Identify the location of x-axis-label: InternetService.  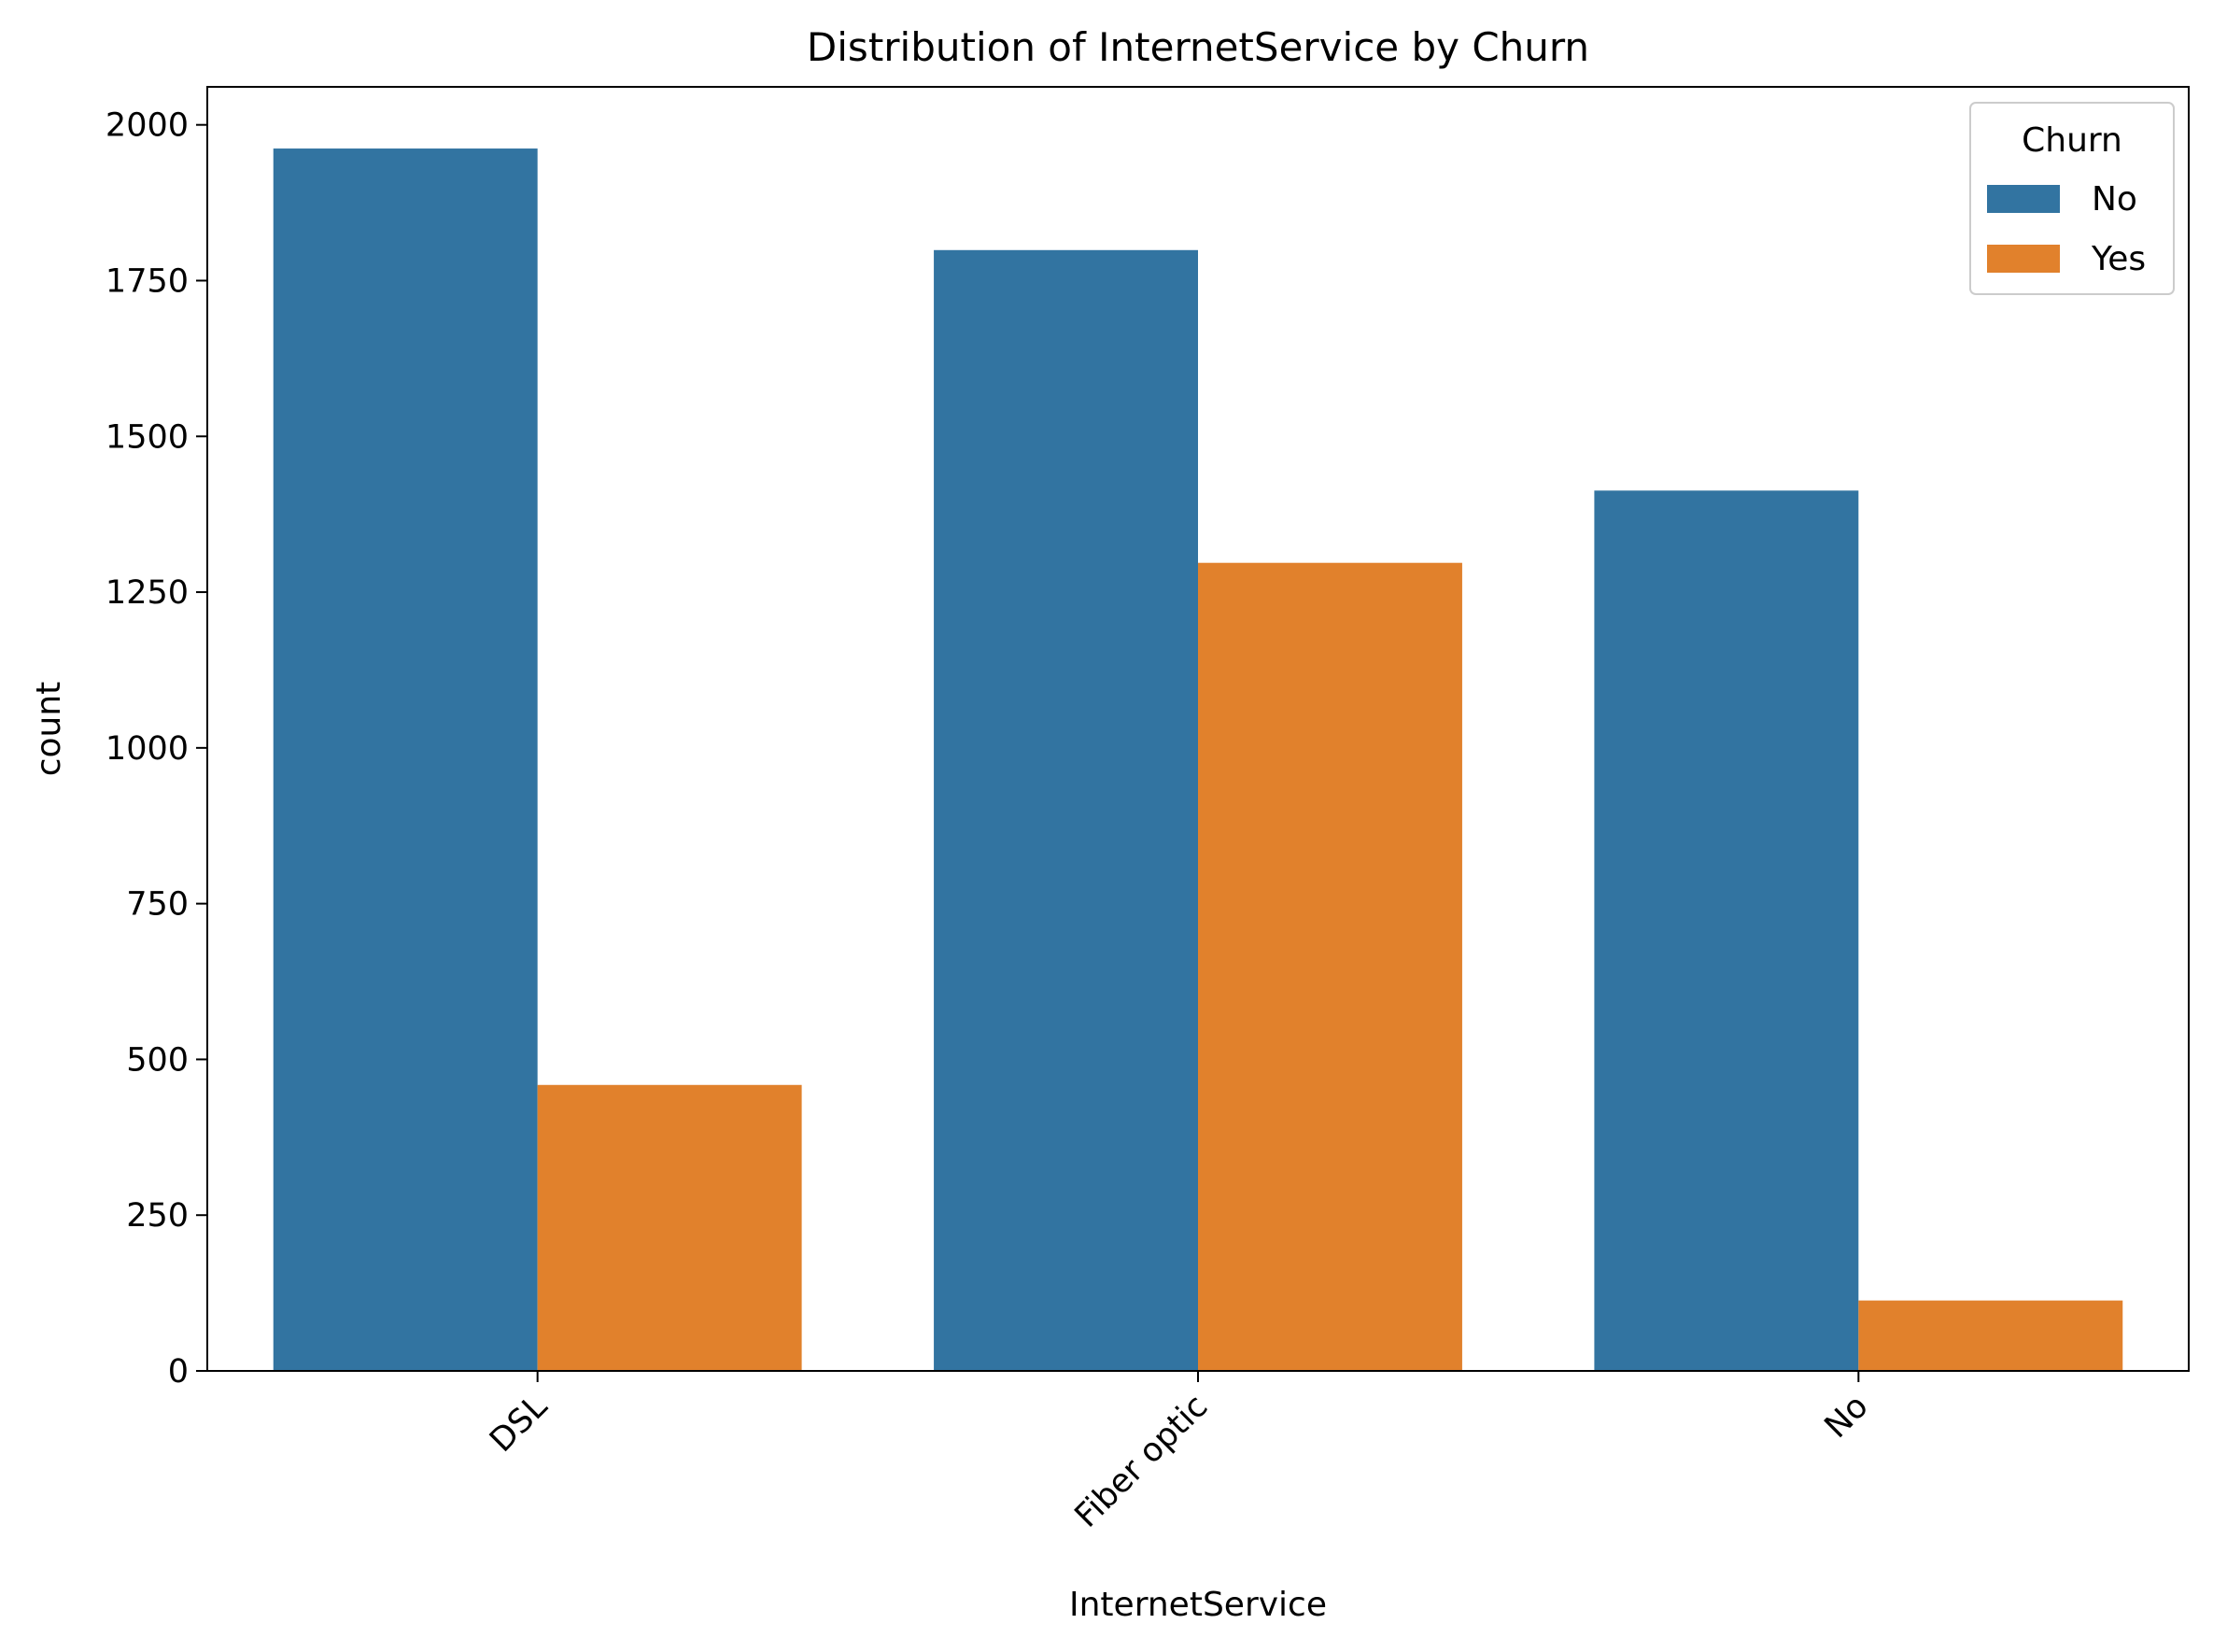
(1198, 1605).